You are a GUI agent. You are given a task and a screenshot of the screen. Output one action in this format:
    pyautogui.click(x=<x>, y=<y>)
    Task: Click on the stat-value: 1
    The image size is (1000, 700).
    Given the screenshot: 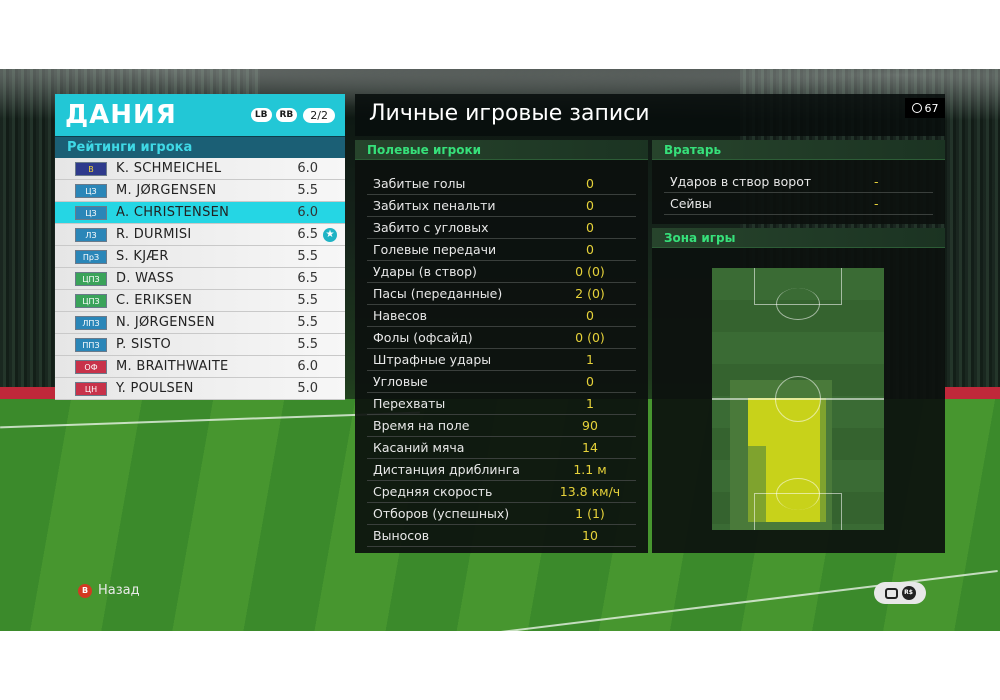 What is the action you would take?
    pyautogui.click(x=590, y=359)
    